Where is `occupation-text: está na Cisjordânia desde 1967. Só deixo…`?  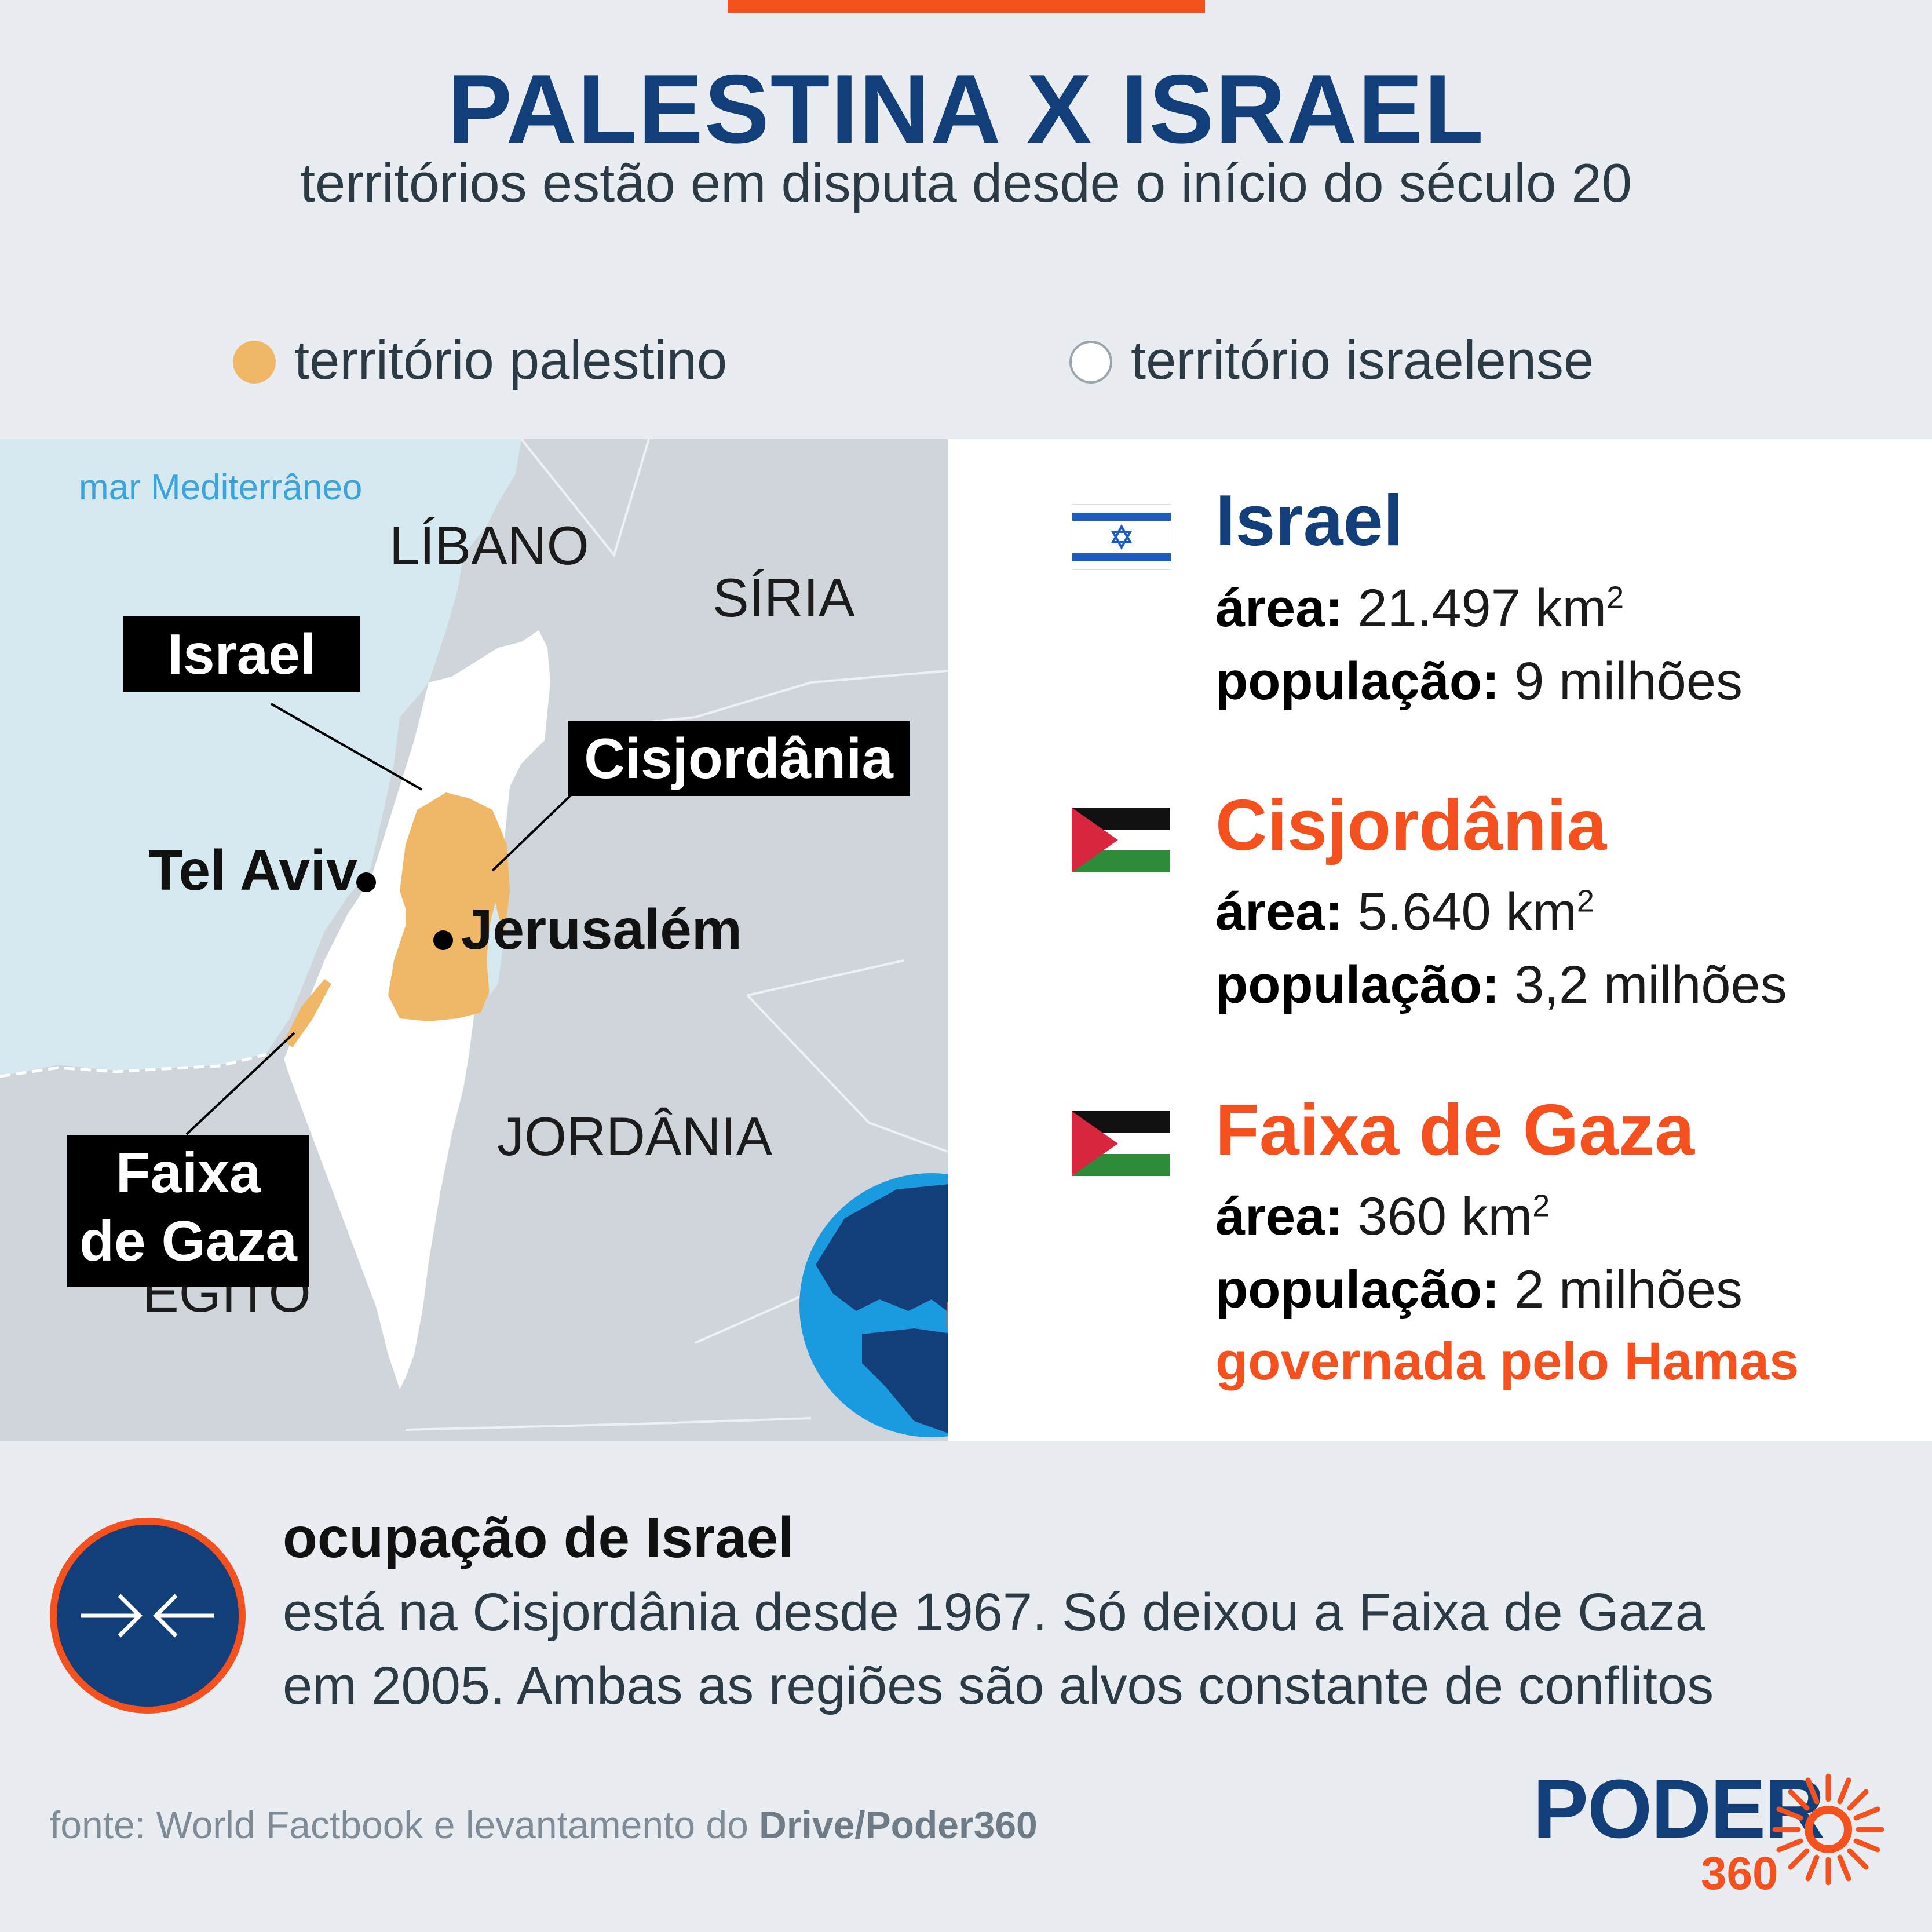 occupation-text: está na Cisjordânia desde 1967. Só deixo… is located at coordinates (1094, 1650).